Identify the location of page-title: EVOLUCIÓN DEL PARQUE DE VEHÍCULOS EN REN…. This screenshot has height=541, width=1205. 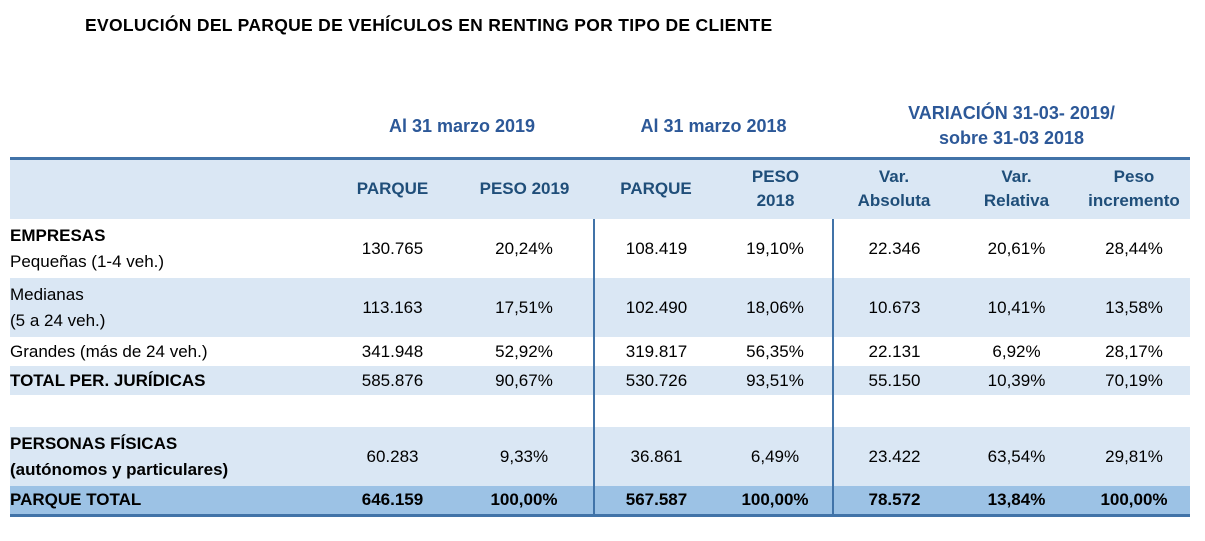
(429, 25).